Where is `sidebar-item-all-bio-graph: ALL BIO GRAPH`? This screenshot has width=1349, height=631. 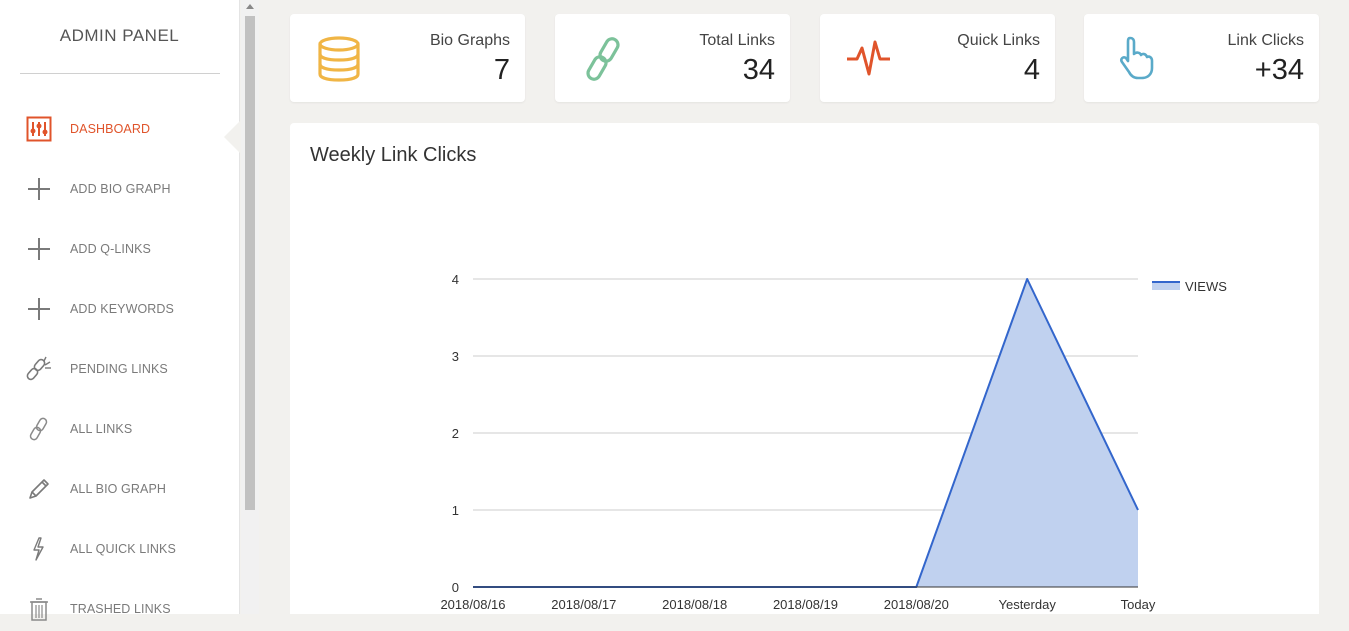
sidebar-item-all-bio-graph: ALL BIO GRAPH is located at coordinates (119, 489).